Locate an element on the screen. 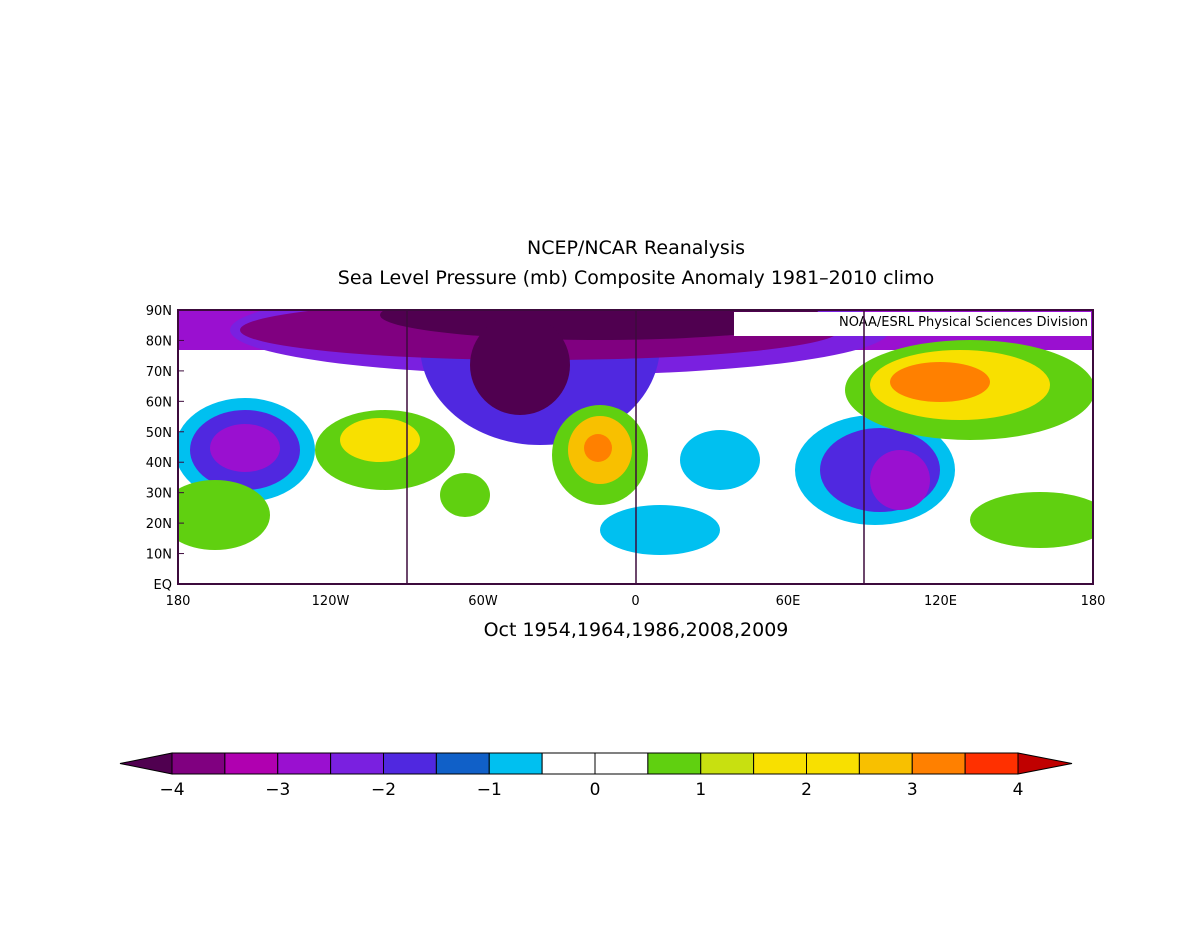 The image size is (1190, 925). credit: NOAA/ESRL Physical Sciences Division is located at coordinates (963, 322).